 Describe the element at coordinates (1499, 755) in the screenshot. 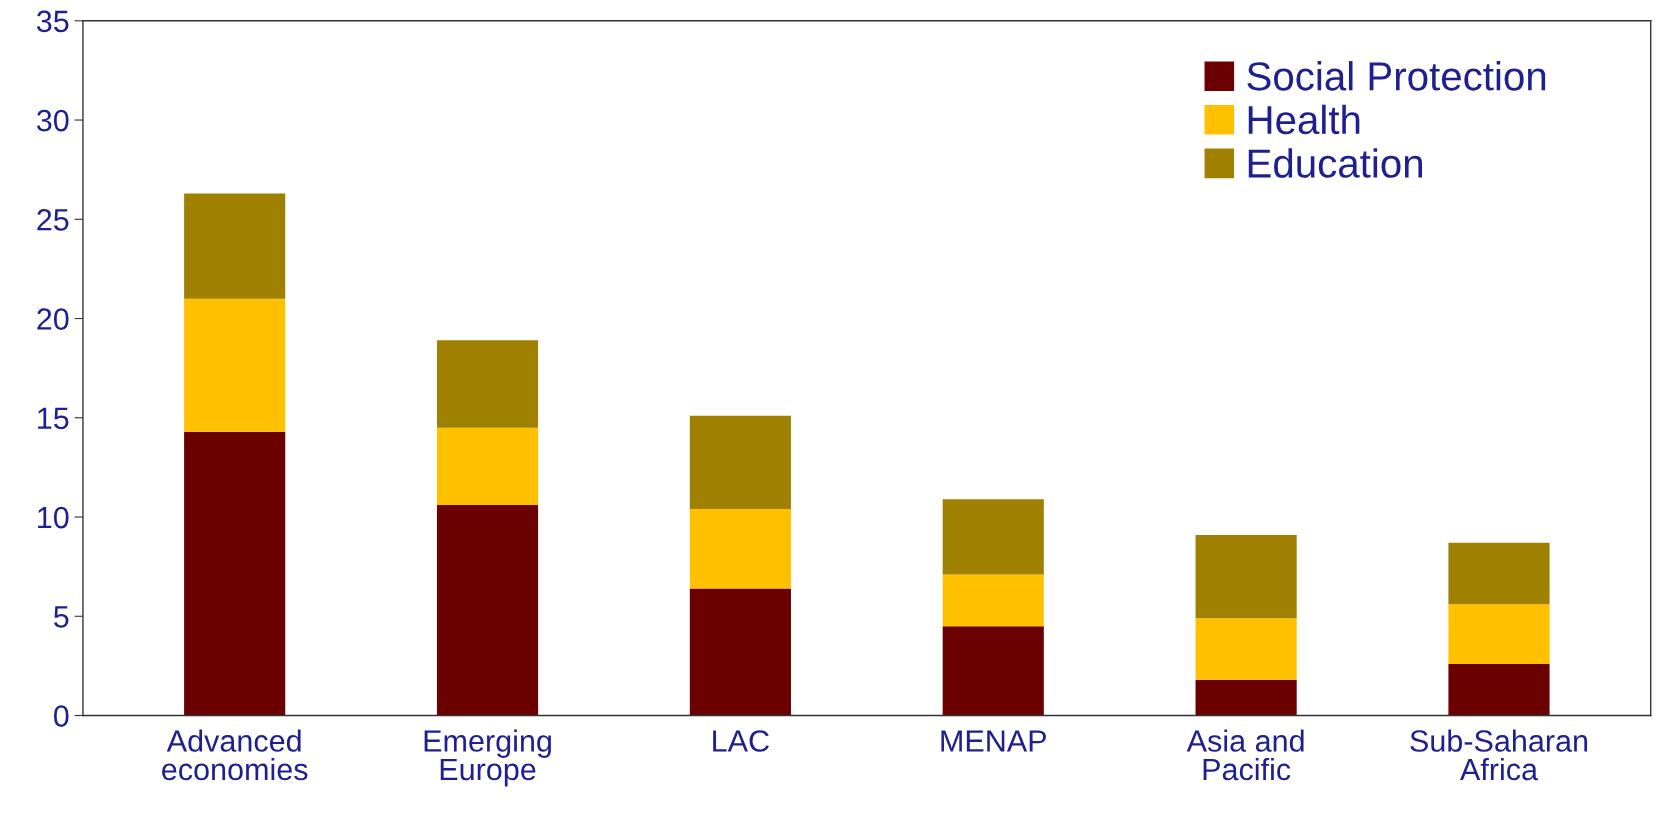

I see `x-tick-label: Sub-Saharan Africa` at that location.